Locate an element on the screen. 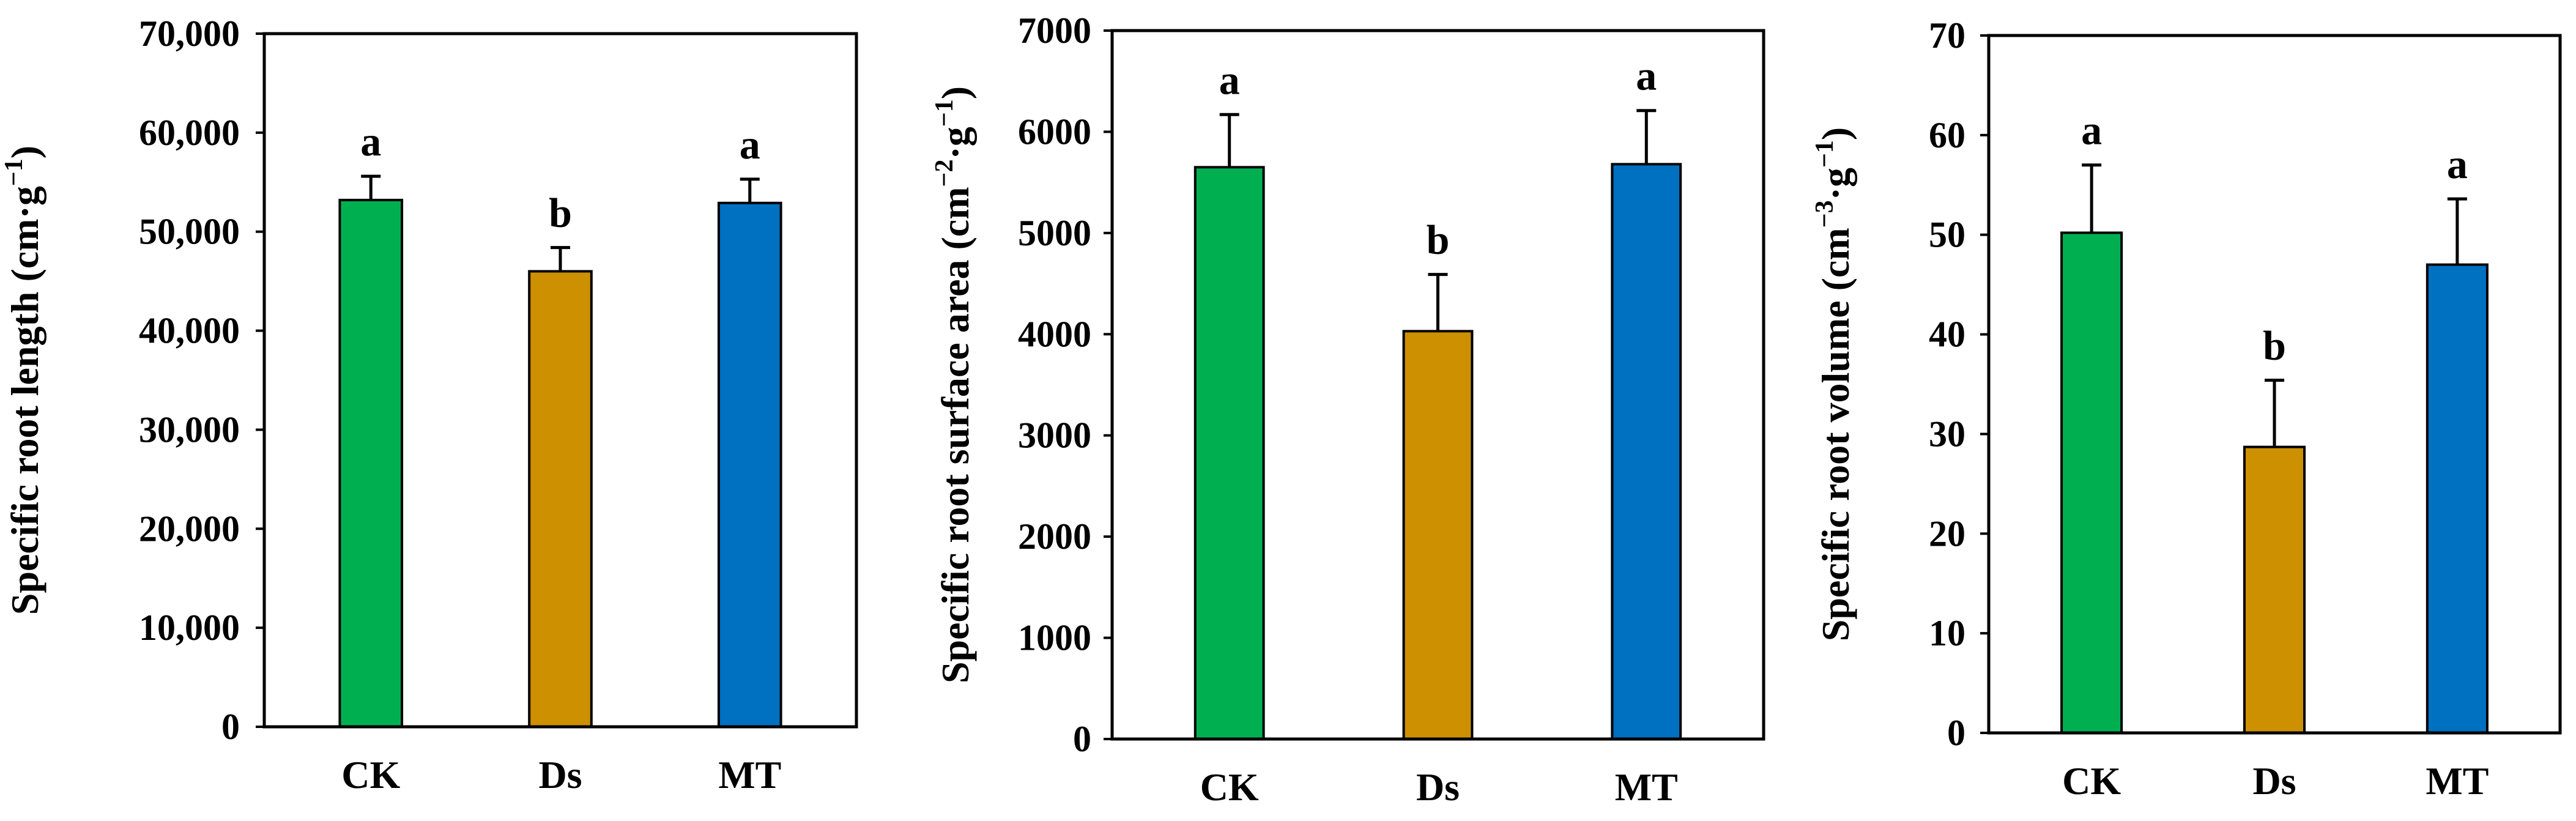 The image size is (2576, 821). y-tick-label: 40 is located at coordinates (1947, 334).